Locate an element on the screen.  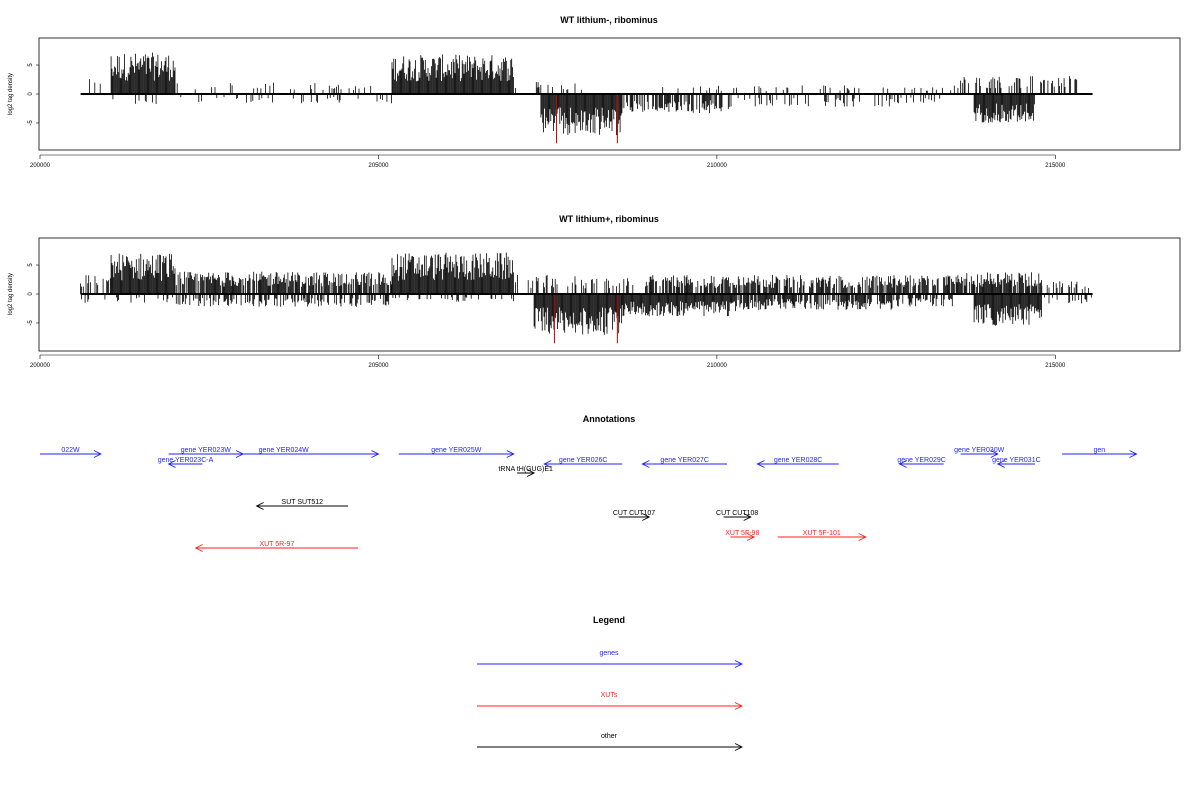
feature-label: gene YER029C is located at coordinates (921, 460).